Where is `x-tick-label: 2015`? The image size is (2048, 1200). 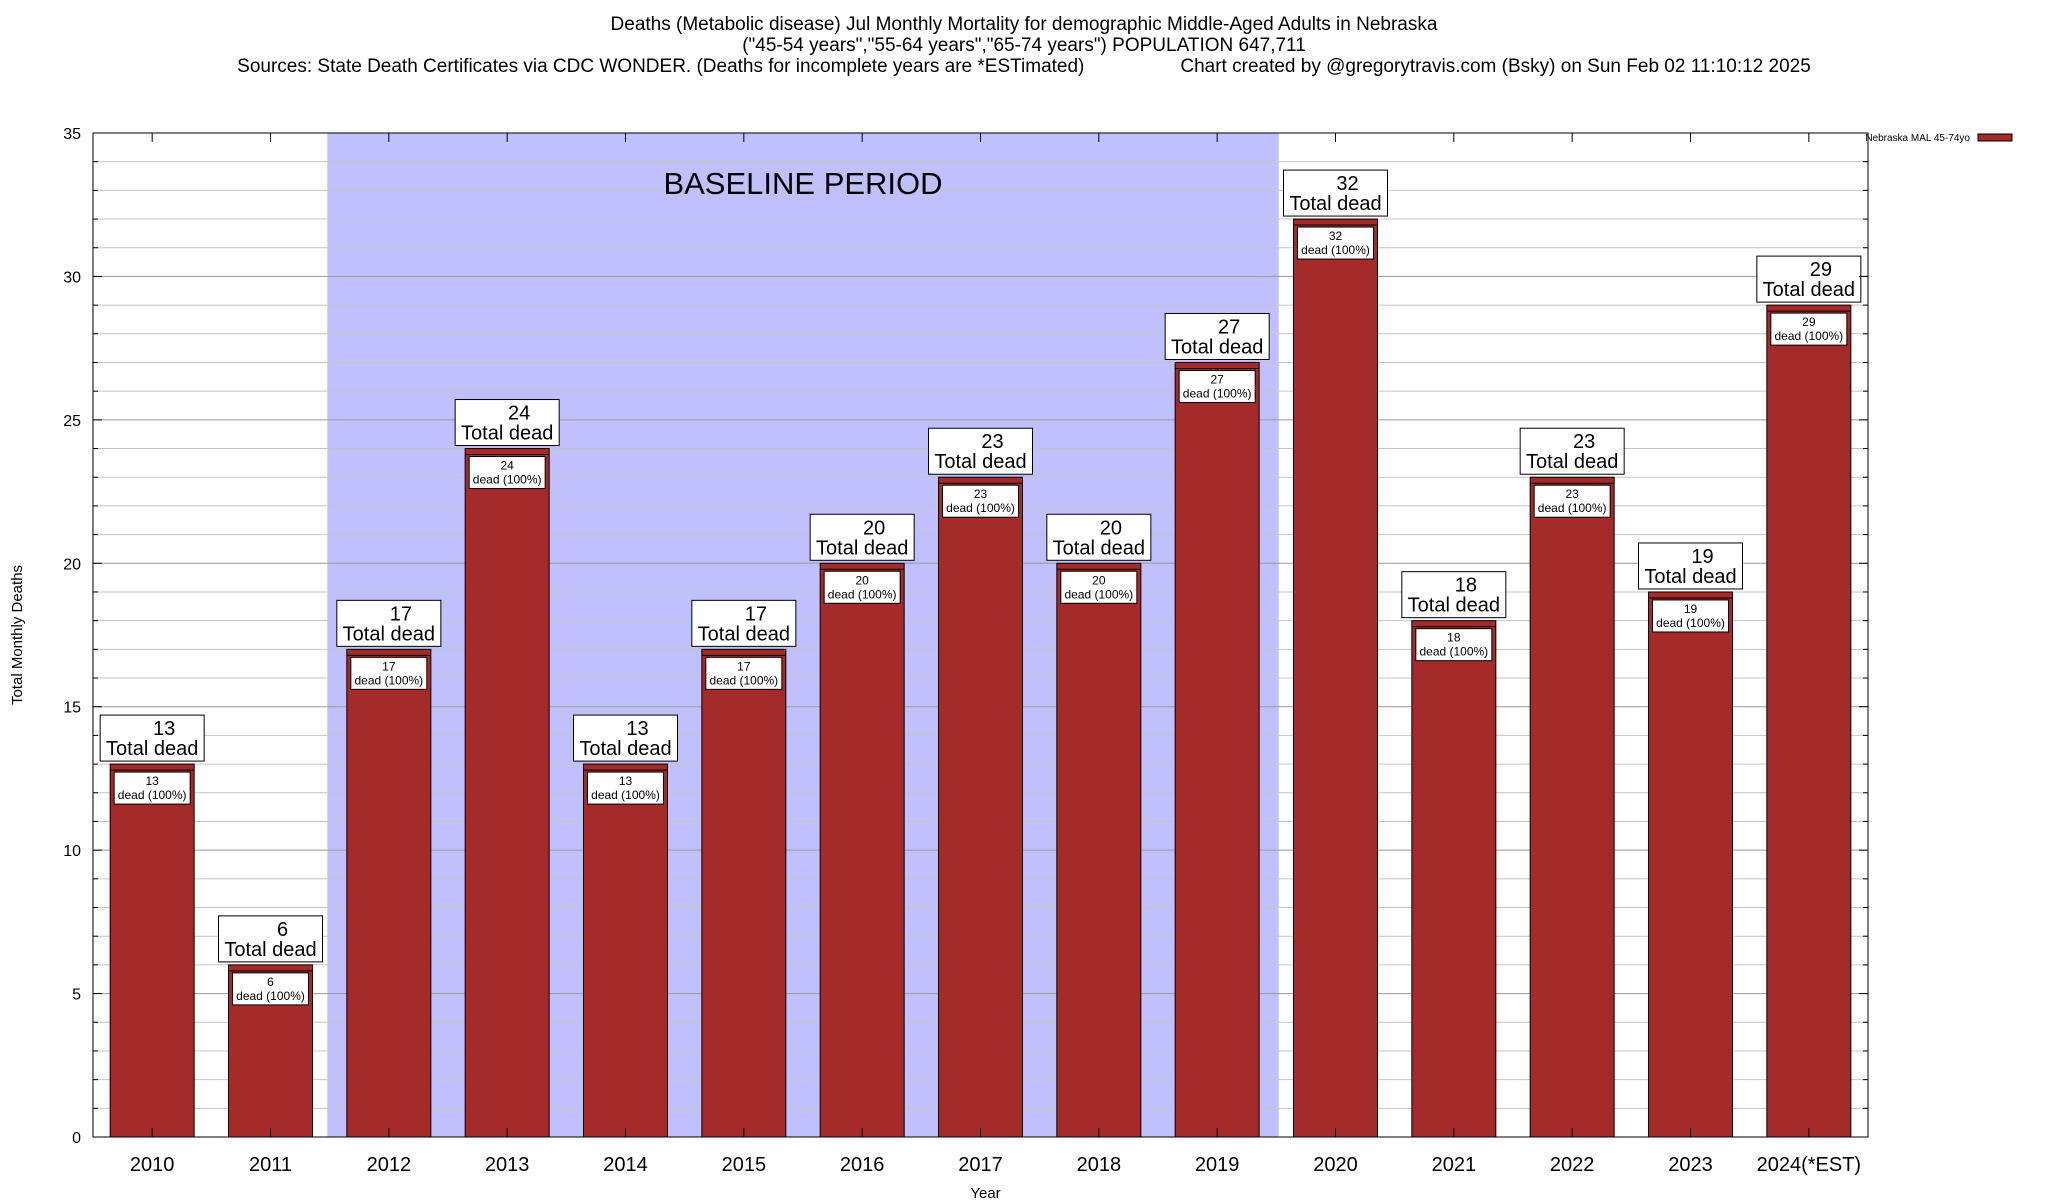
x-tick-label: 2015 is located at coordinates (744, 1165).